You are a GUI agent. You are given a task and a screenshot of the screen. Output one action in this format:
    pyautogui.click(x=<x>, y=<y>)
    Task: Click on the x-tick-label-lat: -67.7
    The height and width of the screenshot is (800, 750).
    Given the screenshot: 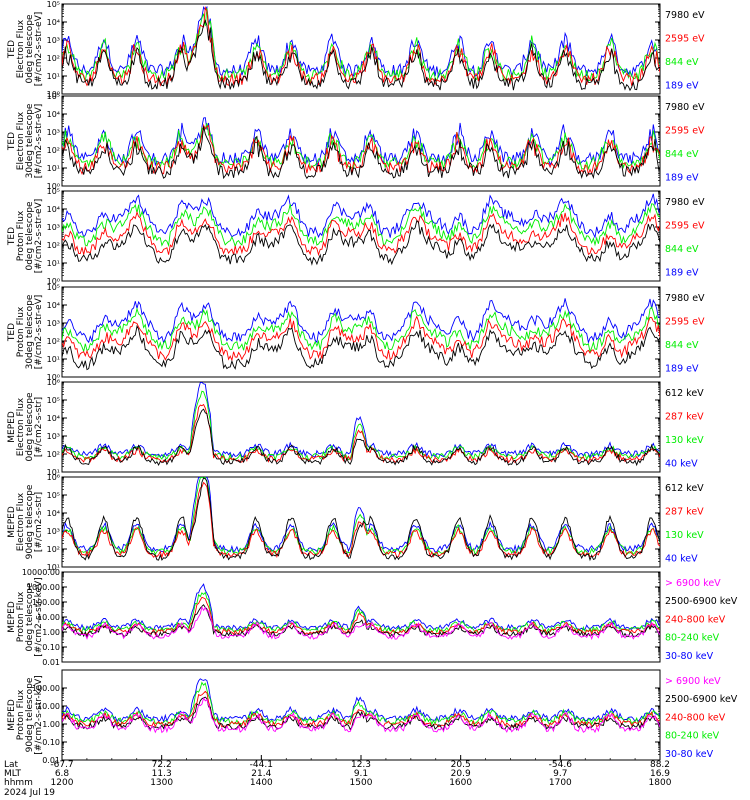 What is the action you would take?
    pyautogui.click(x=61, y=765)
    